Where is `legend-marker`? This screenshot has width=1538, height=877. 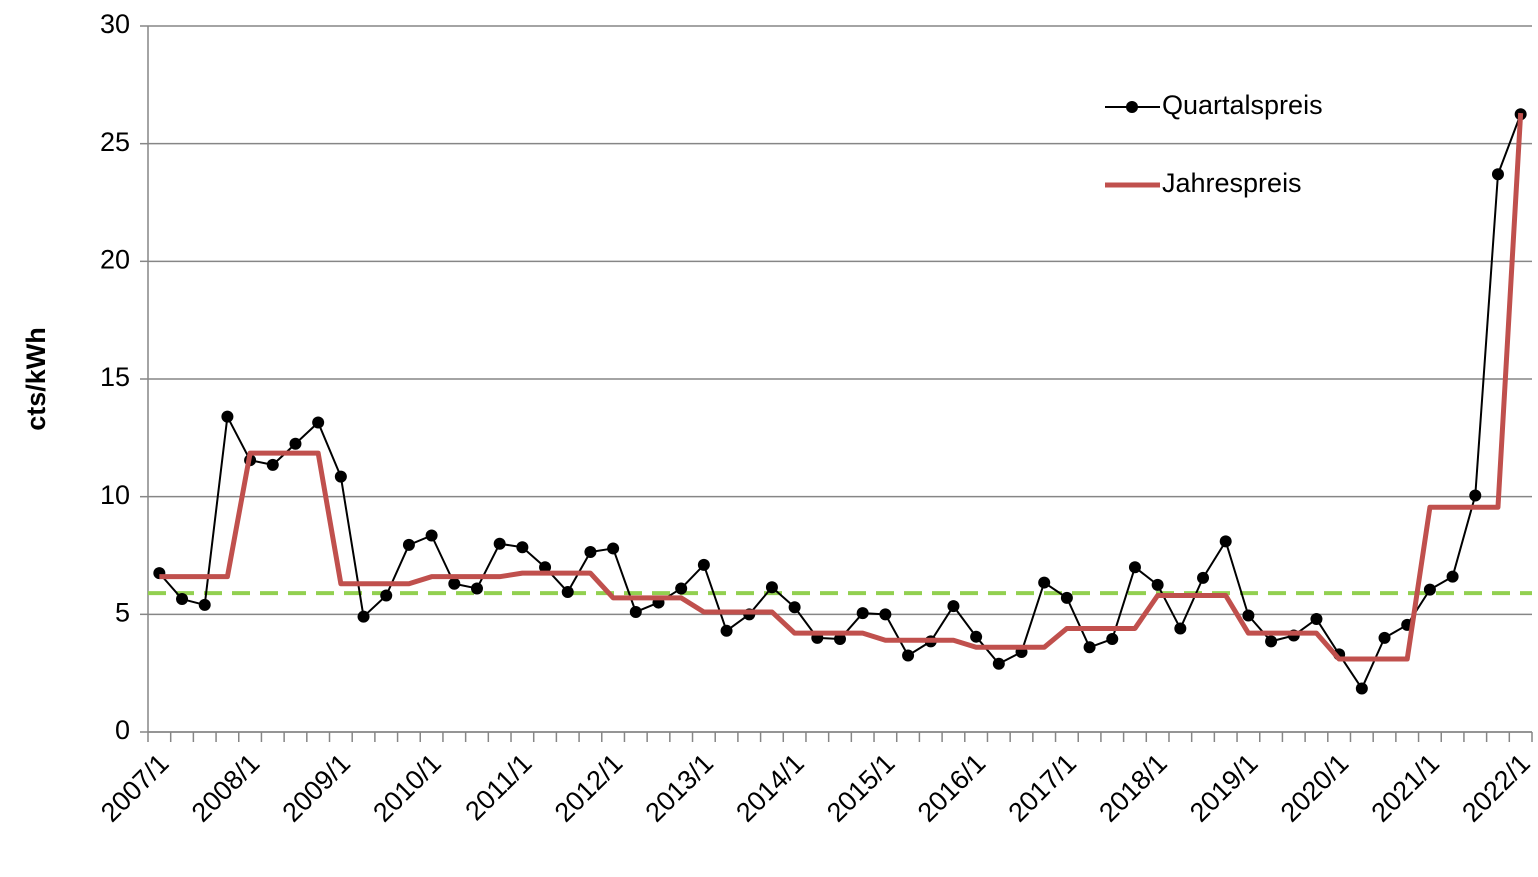
legend-marker is located at coordinates (1132, 107).